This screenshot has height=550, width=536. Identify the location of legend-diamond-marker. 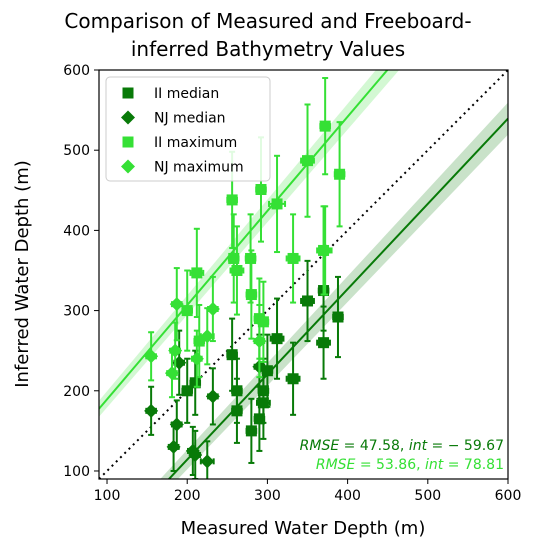
(128, 166).